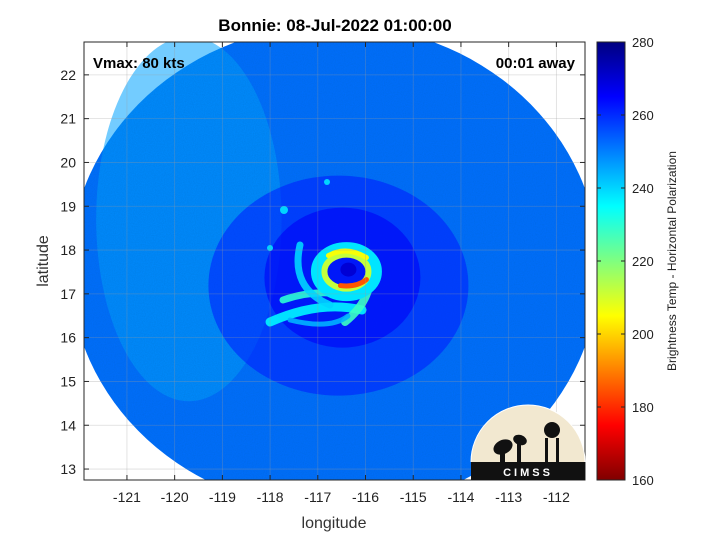 The width and height of the screenshot is (720, 540). I want to click on colorbar-tick-label: 160, so click(643, 480).